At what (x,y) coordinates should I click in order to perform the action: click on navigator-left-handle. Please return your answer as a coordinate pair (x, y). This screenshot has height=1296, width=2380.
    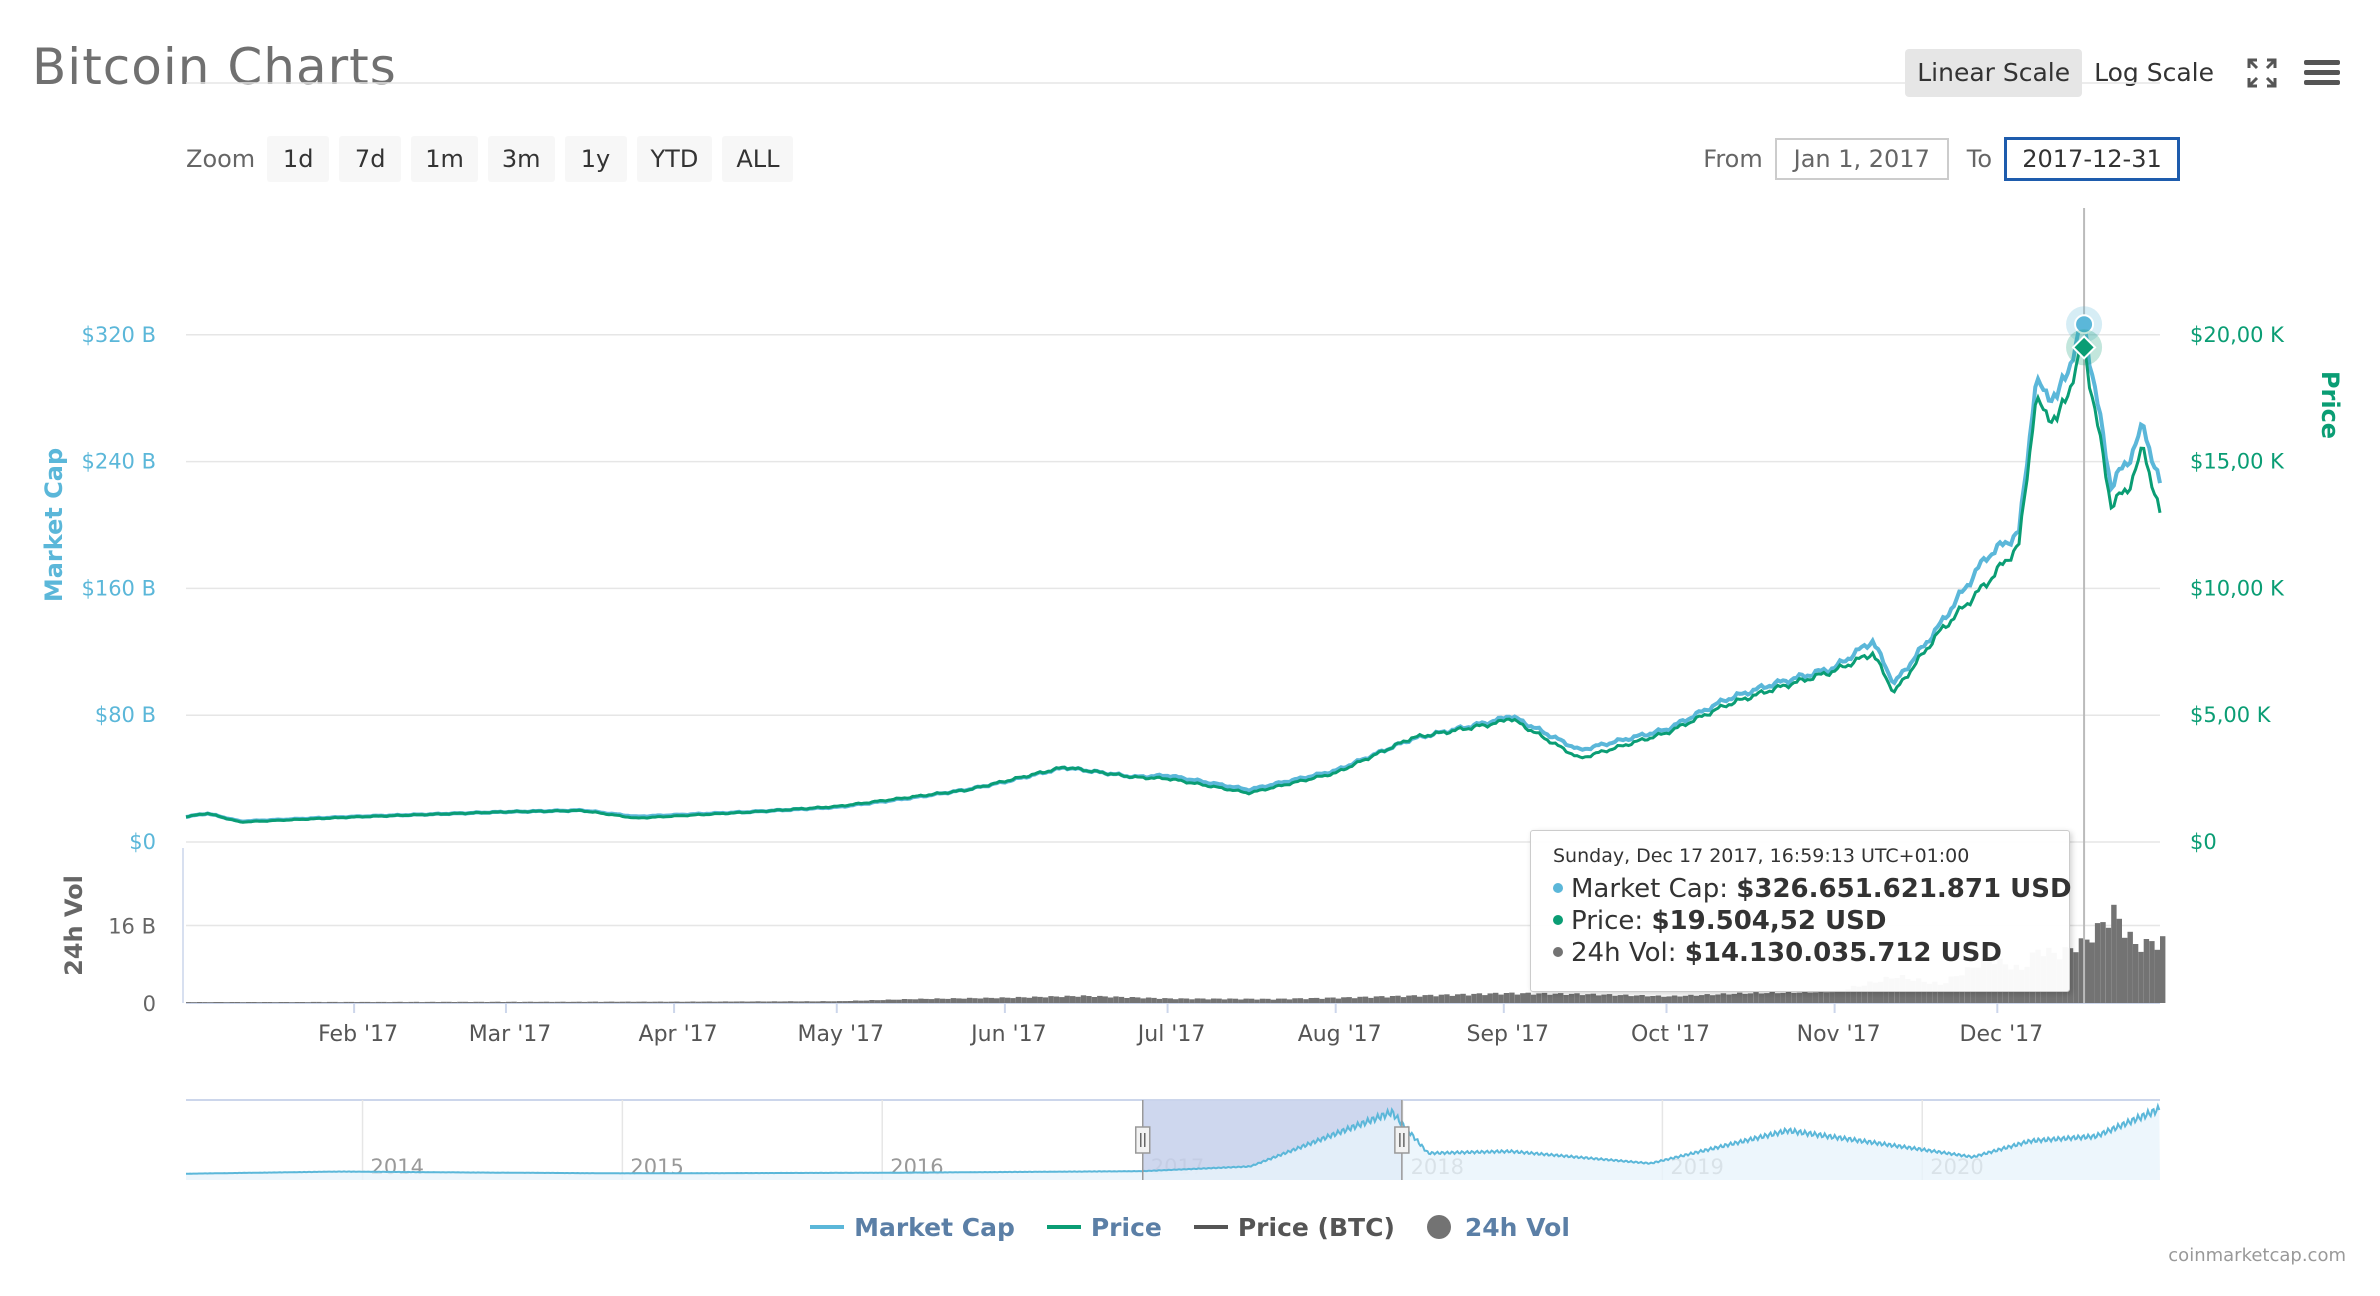
    Looking at the image, I should click on (1142, 1140).